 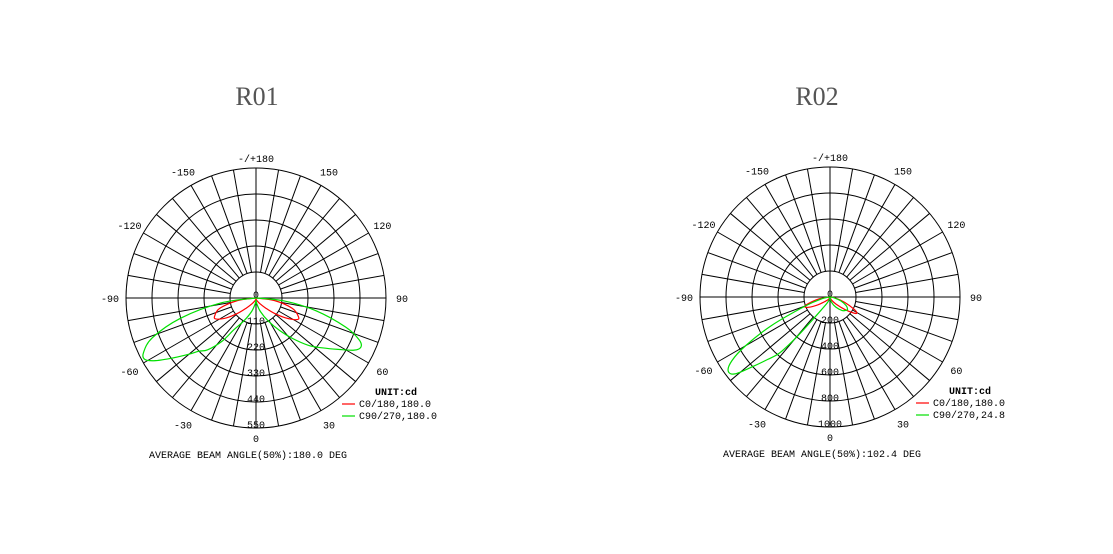 I want to click on radial-tick-label: 330, so click(x=256, y=374).